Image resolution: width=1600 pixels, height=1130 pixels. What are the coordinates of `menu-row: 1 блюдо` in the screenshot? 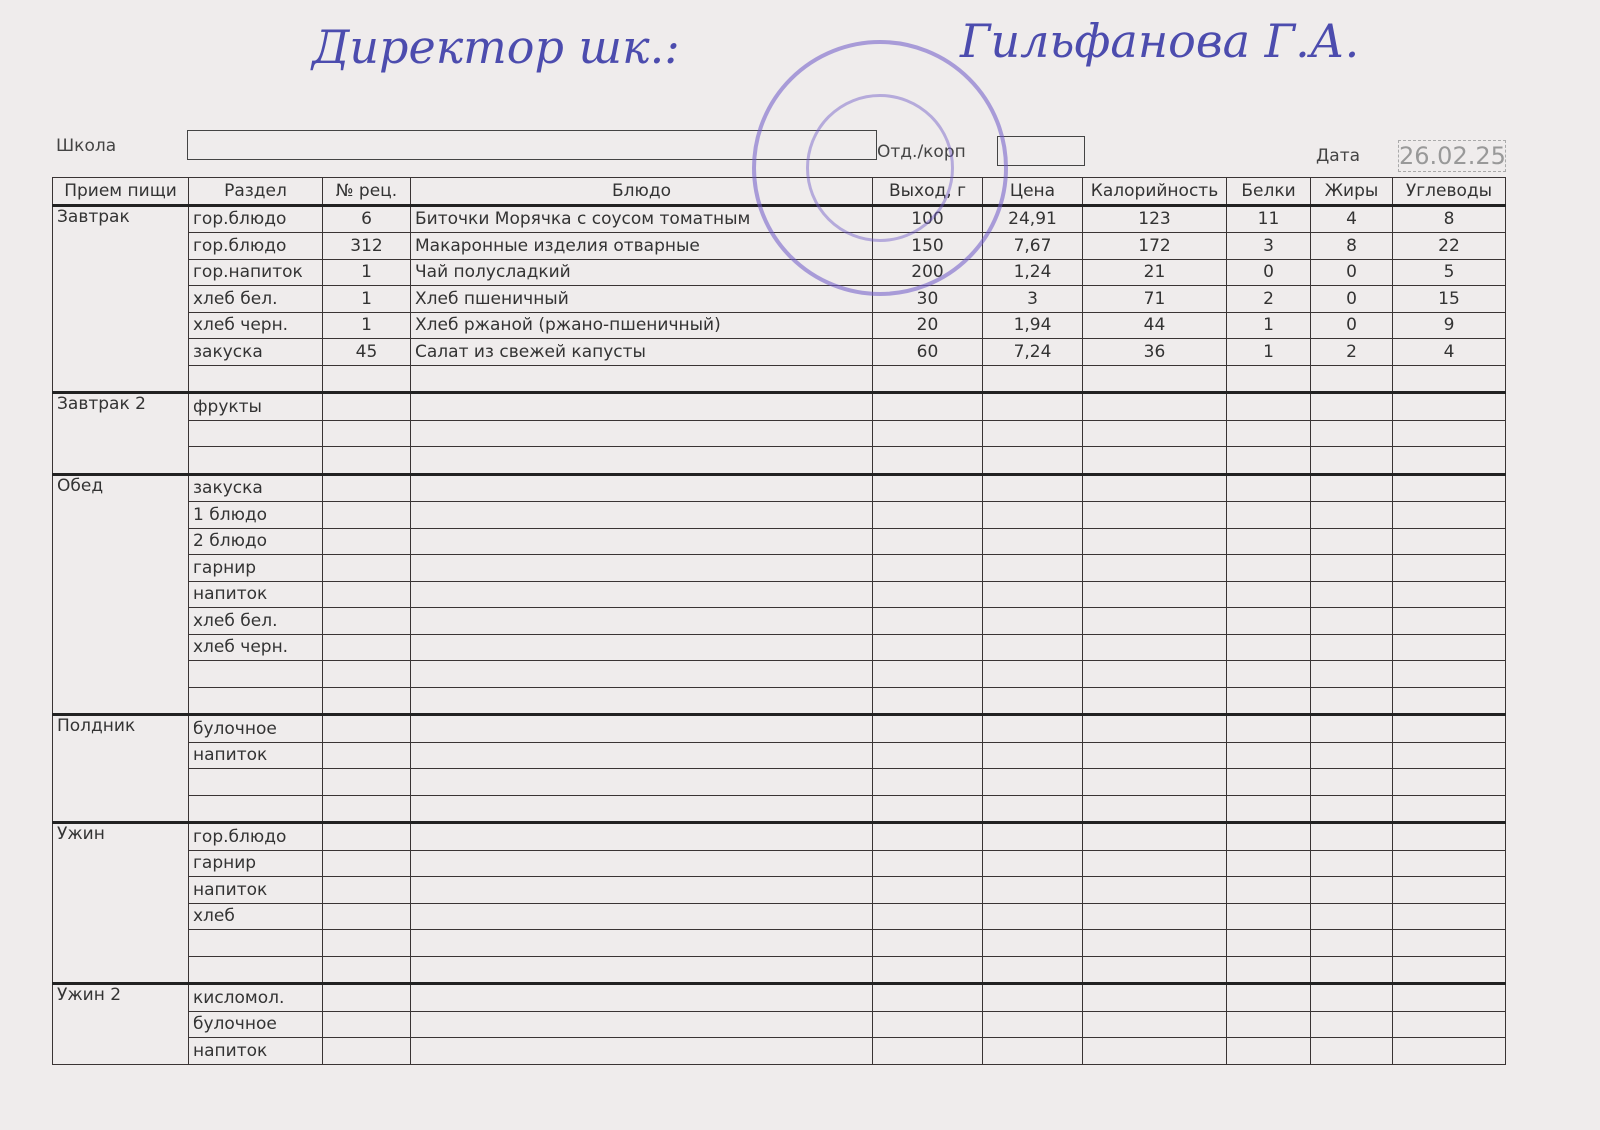 It's located at (779, 515).